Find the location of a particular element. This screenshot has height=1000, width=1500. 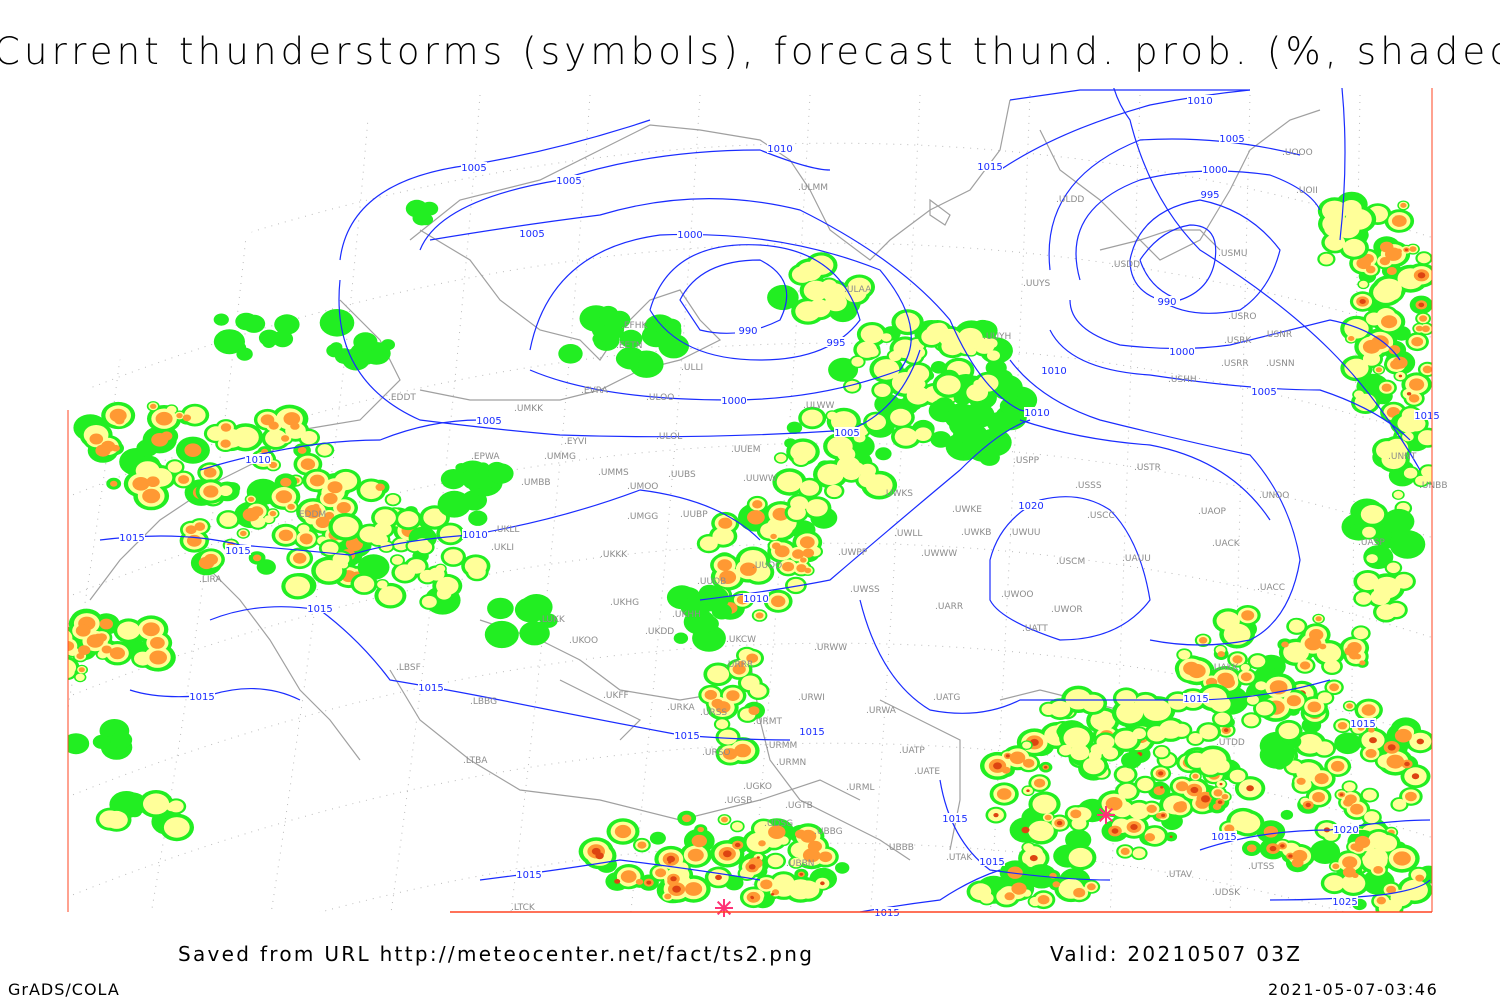

station-label-uuww: .UUWW is located at coordinates (760, 479).